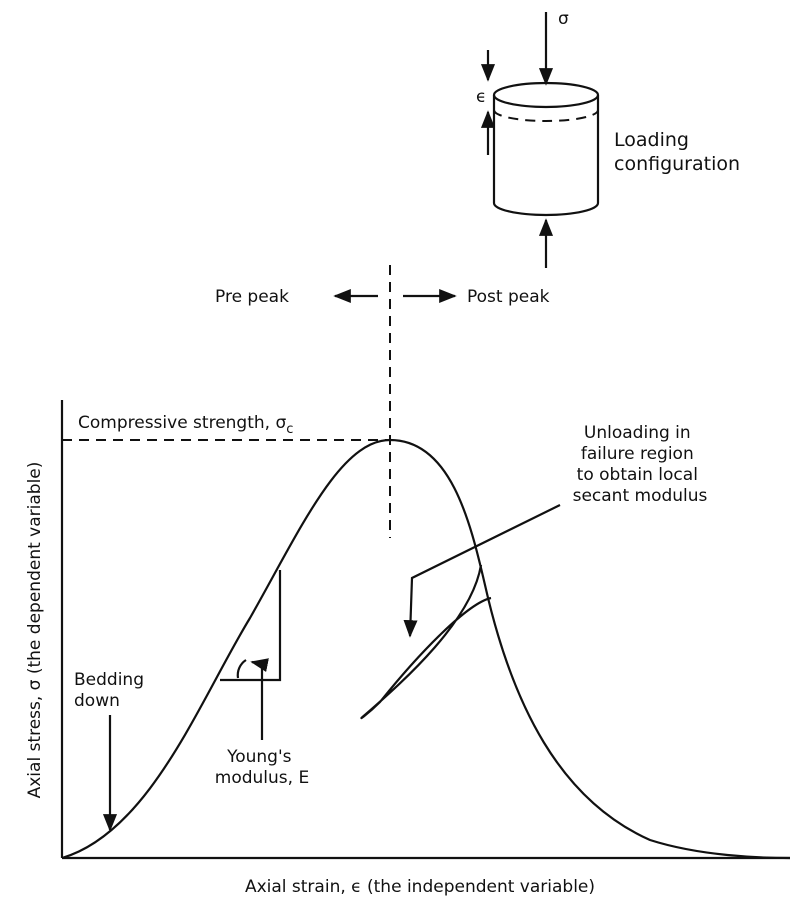 The image size is (799, 904). I want to click on y-axis-label: Axial stress, σ (the dependent variable), so click(35, 630).